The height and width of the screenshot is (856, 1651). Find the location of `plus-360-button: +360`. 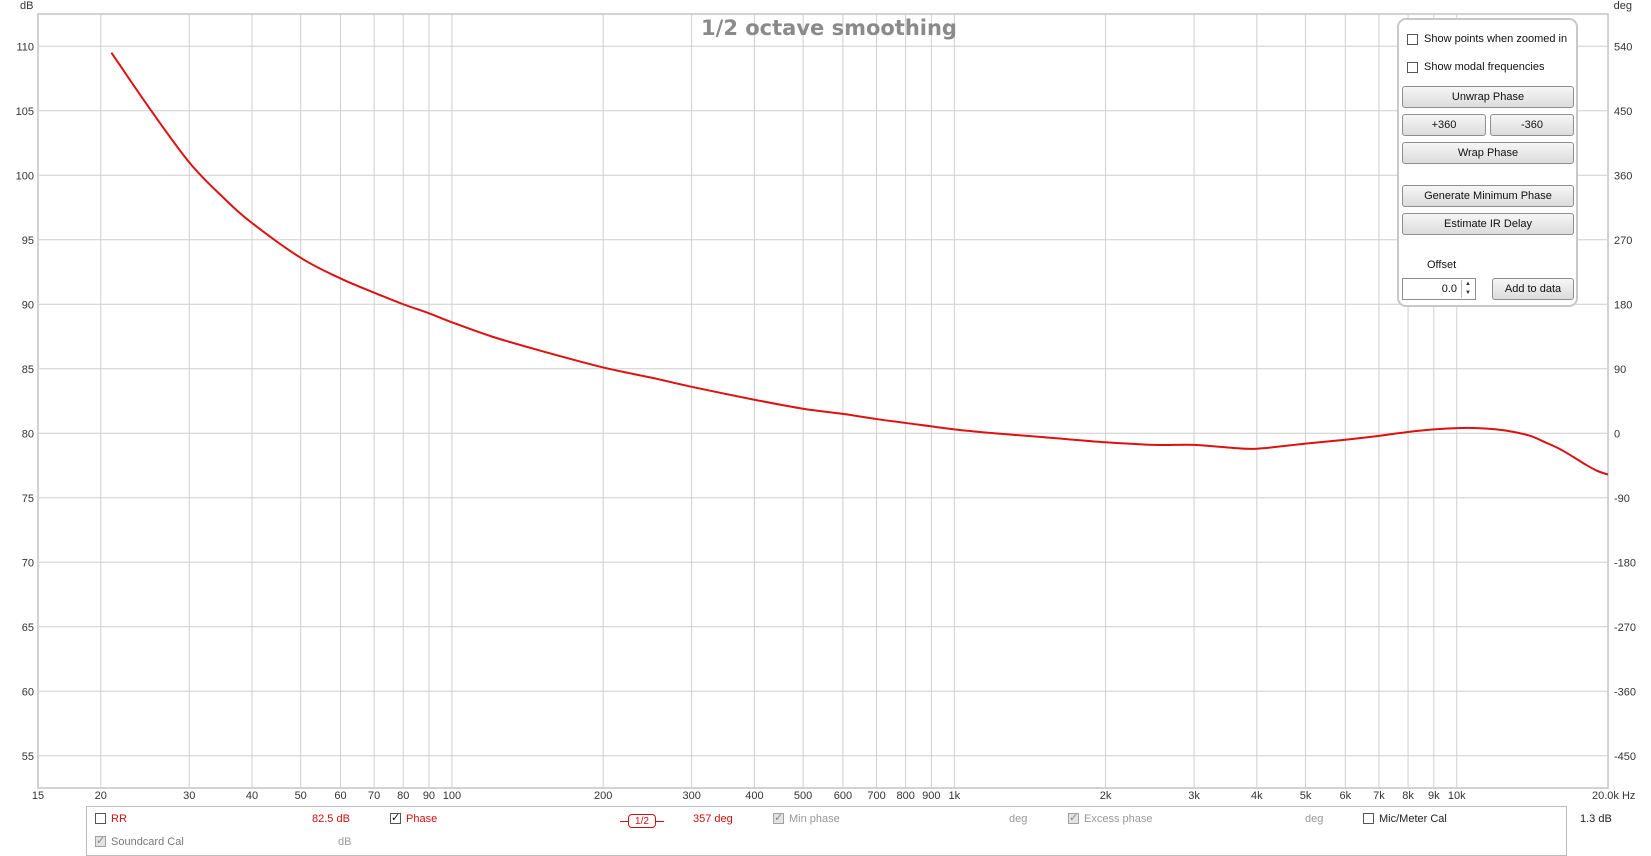

plus-360-button: +360 is located at coordinates (1444, 125).